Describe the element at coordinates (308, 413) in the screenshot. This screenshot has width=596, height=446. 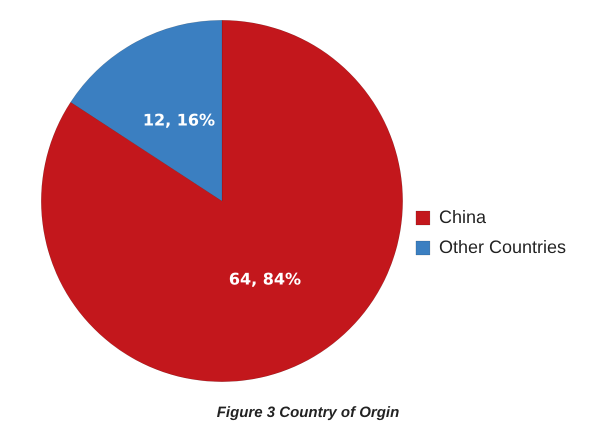
I see `text: Figure 3 Country of Orgin` at that location.